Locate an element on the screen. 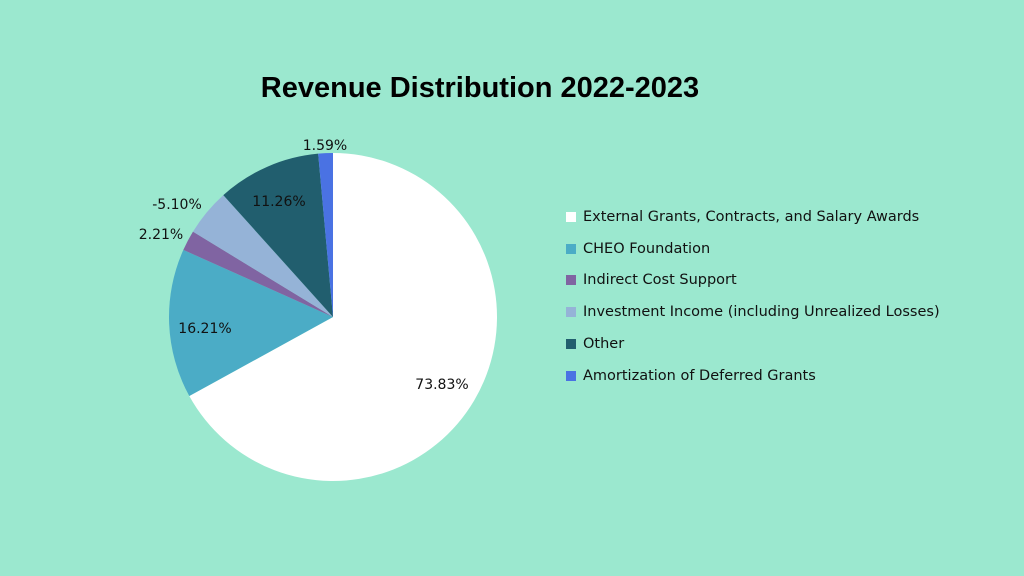  pie-slice-amortization-of-deferred-grants is located at coordinates (325, 235).